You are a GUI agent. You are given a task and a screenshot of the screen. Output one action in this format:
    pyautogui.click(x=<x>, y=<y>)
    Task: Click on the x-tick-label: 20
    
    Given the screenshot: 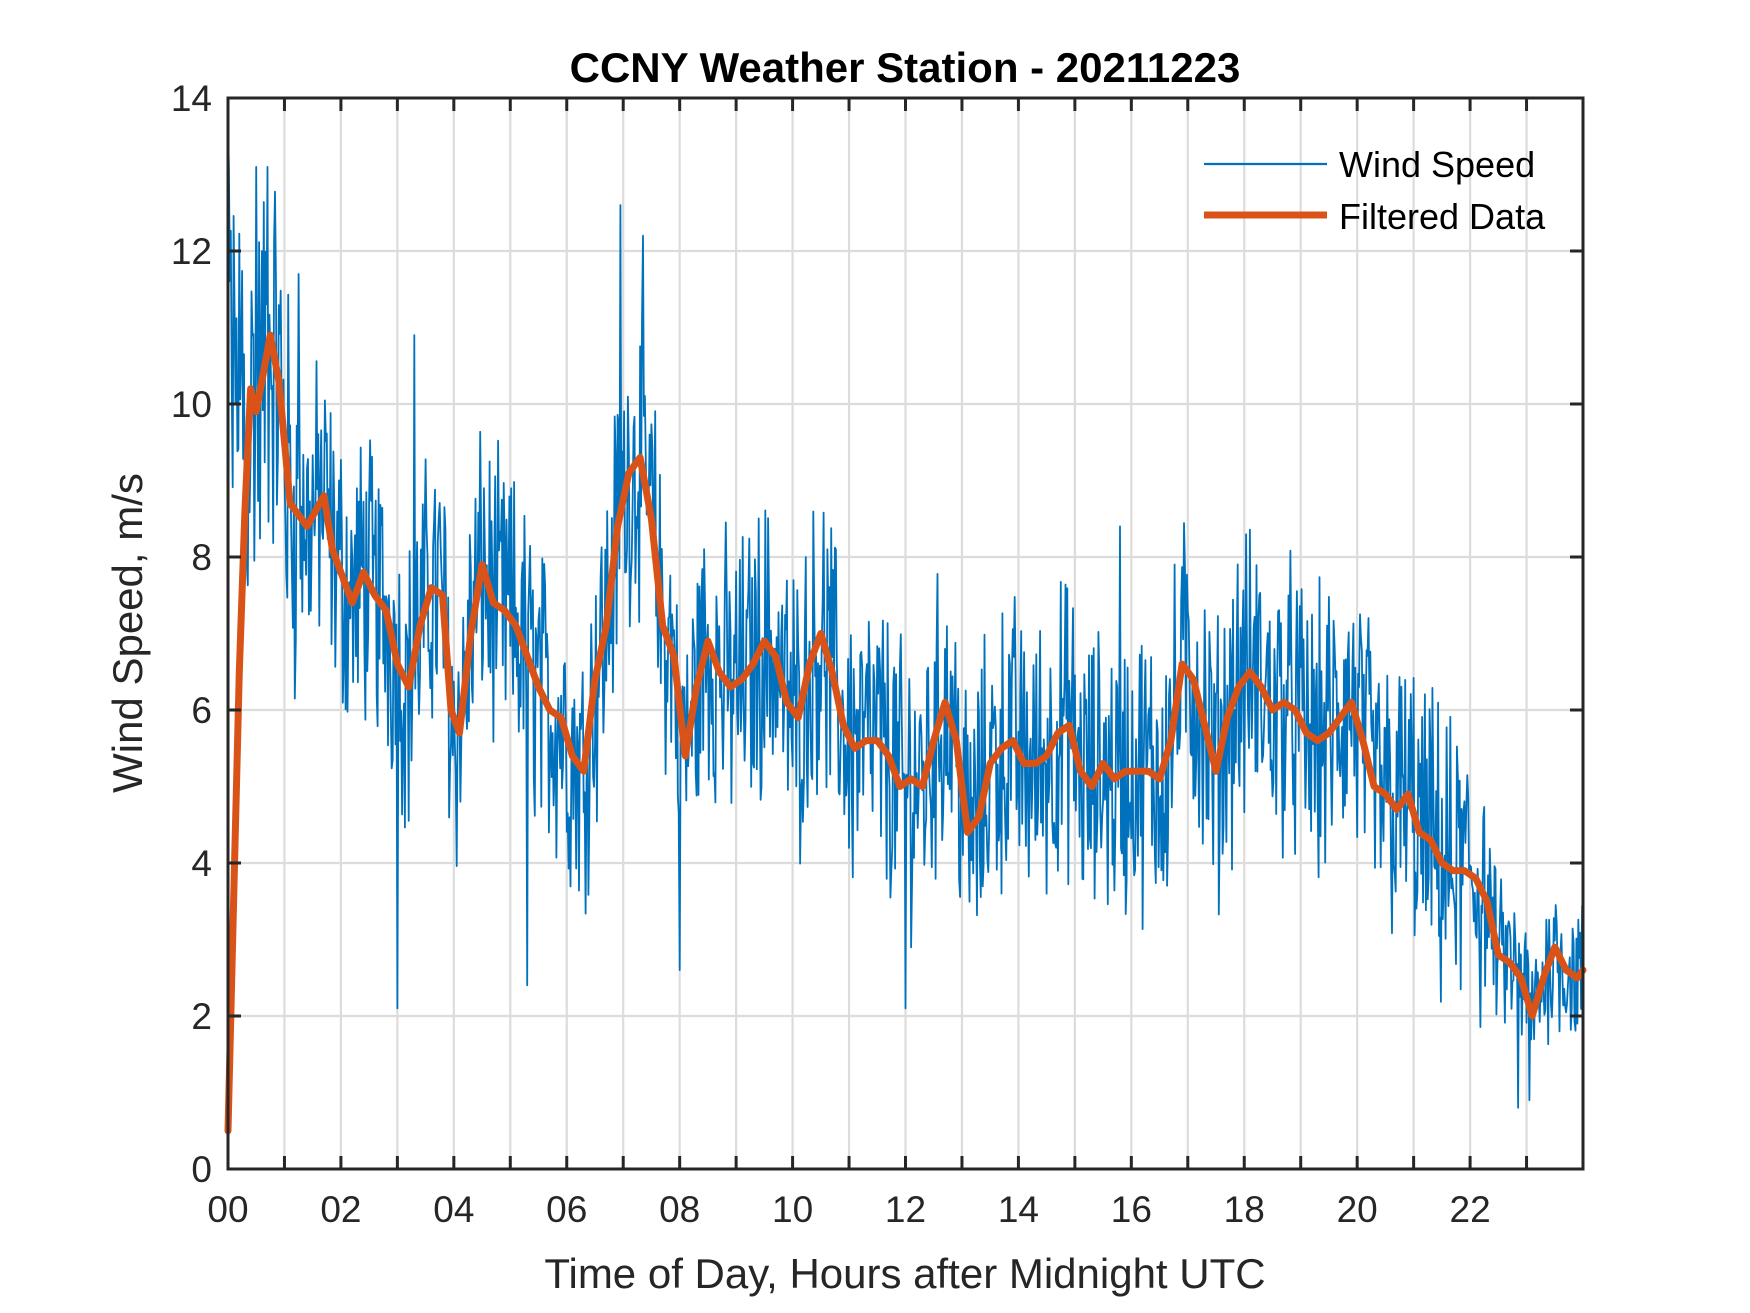 What is the action you would take?
    pyautogui.click(x=1357, y=1209)
    